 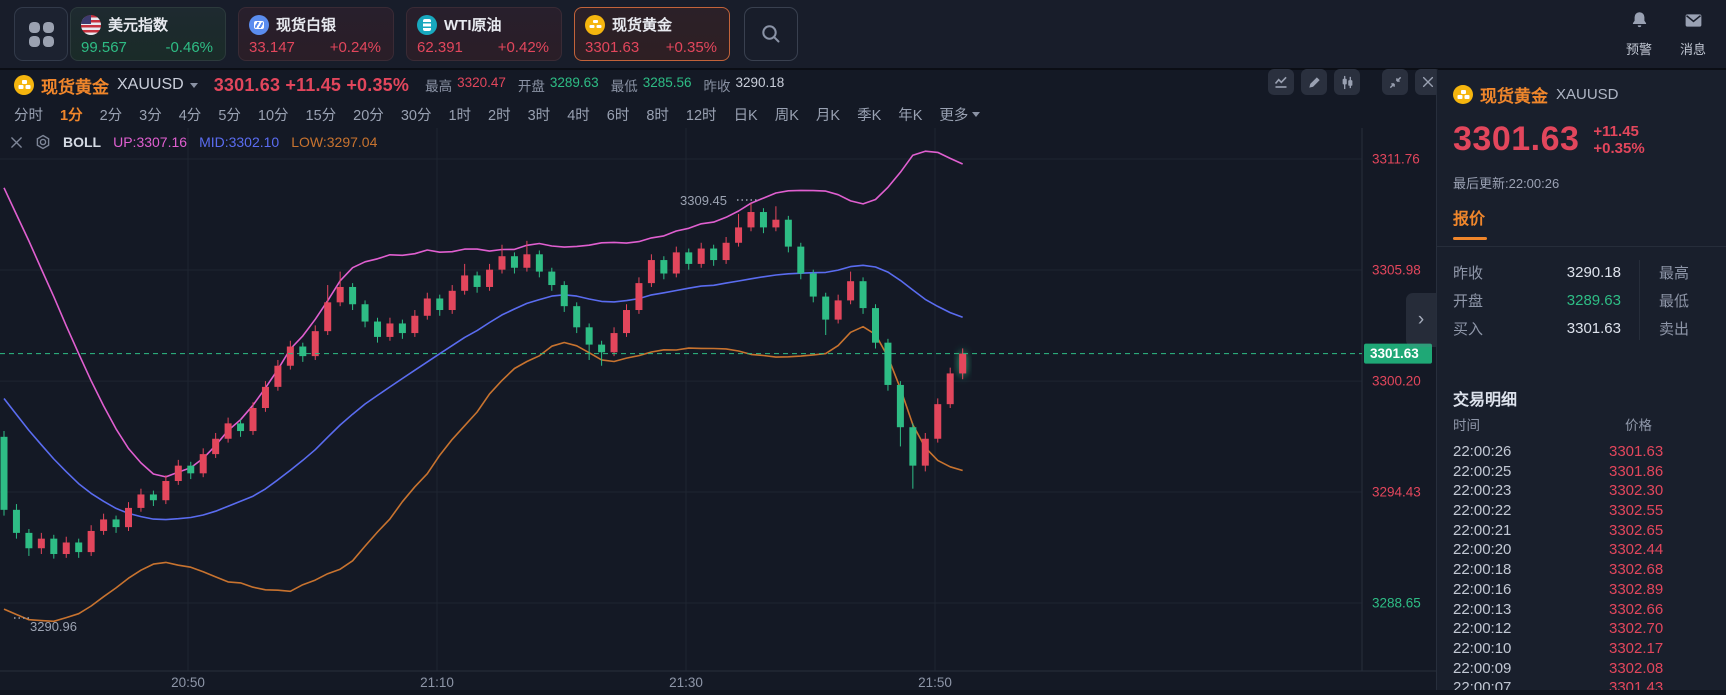 What do you see at coordinates (1639, 34) in the screenshot?
I see `action-bell: 预警` at bounding box center [1639, 34].